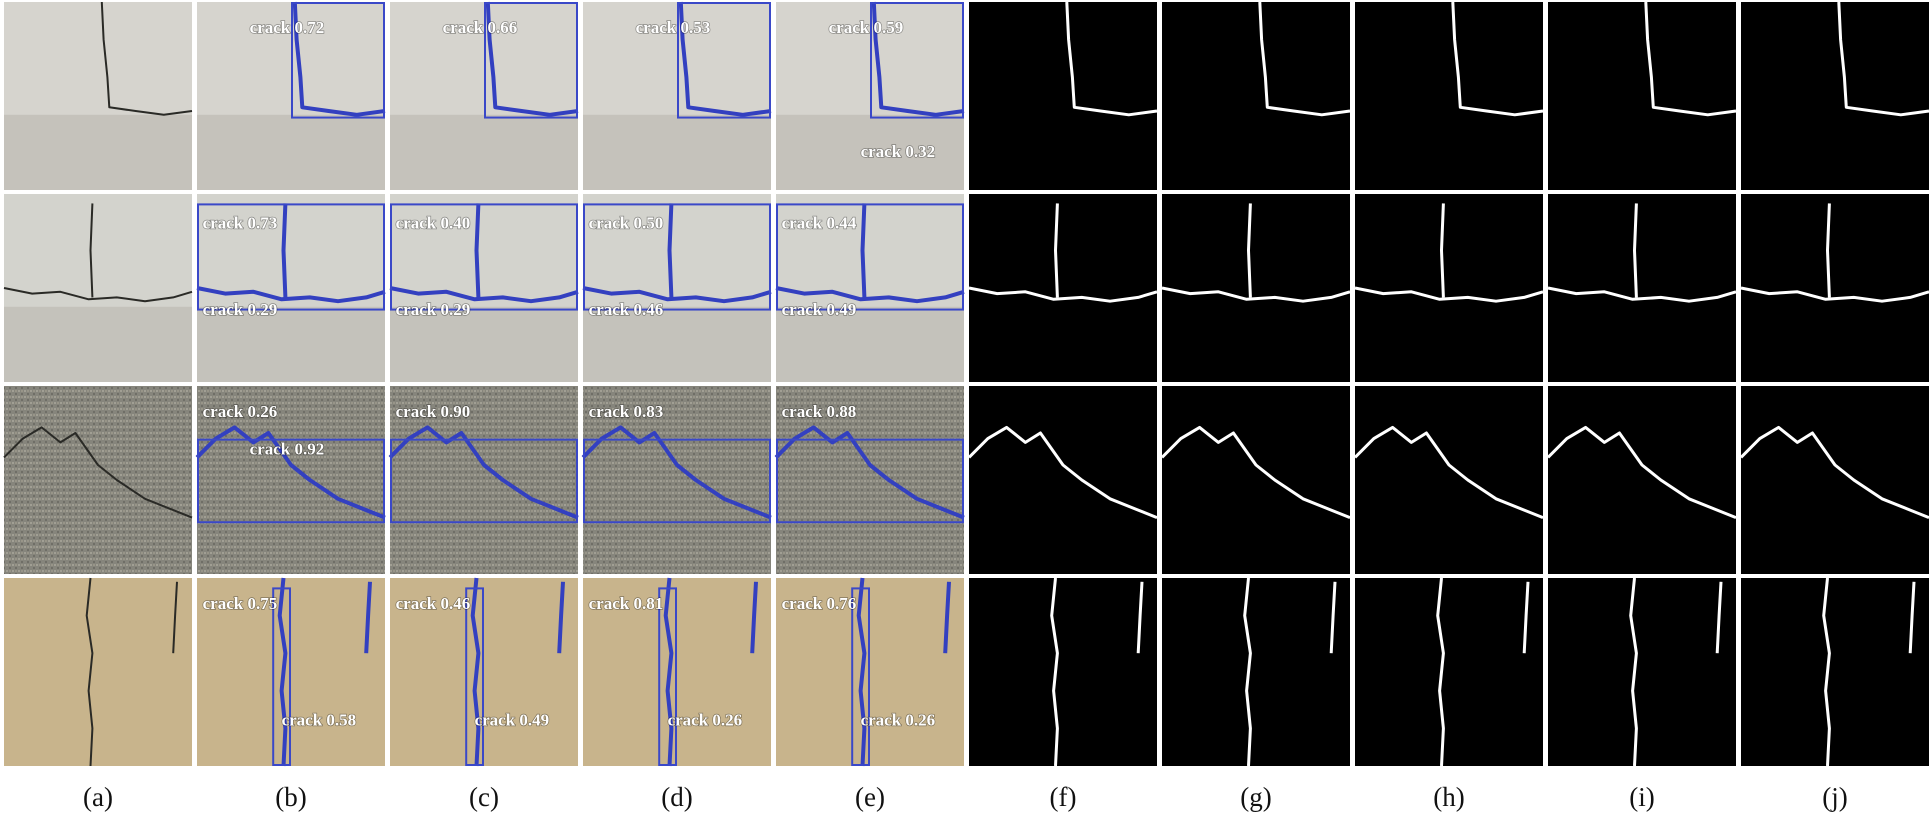 This screenshot has width=1930, height=820. I want to click on detection-label: crack 0.50, so click(626, 223).